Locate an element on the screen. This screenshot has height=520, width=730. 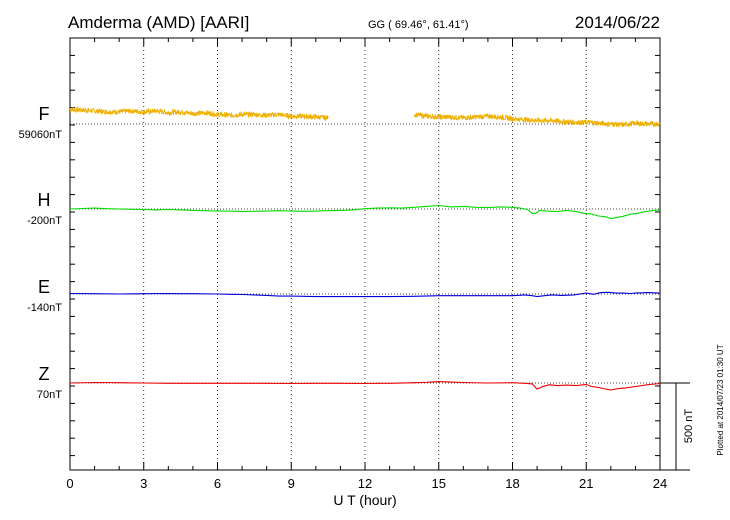
series-name-h: H is located at coordinates (44, 200).